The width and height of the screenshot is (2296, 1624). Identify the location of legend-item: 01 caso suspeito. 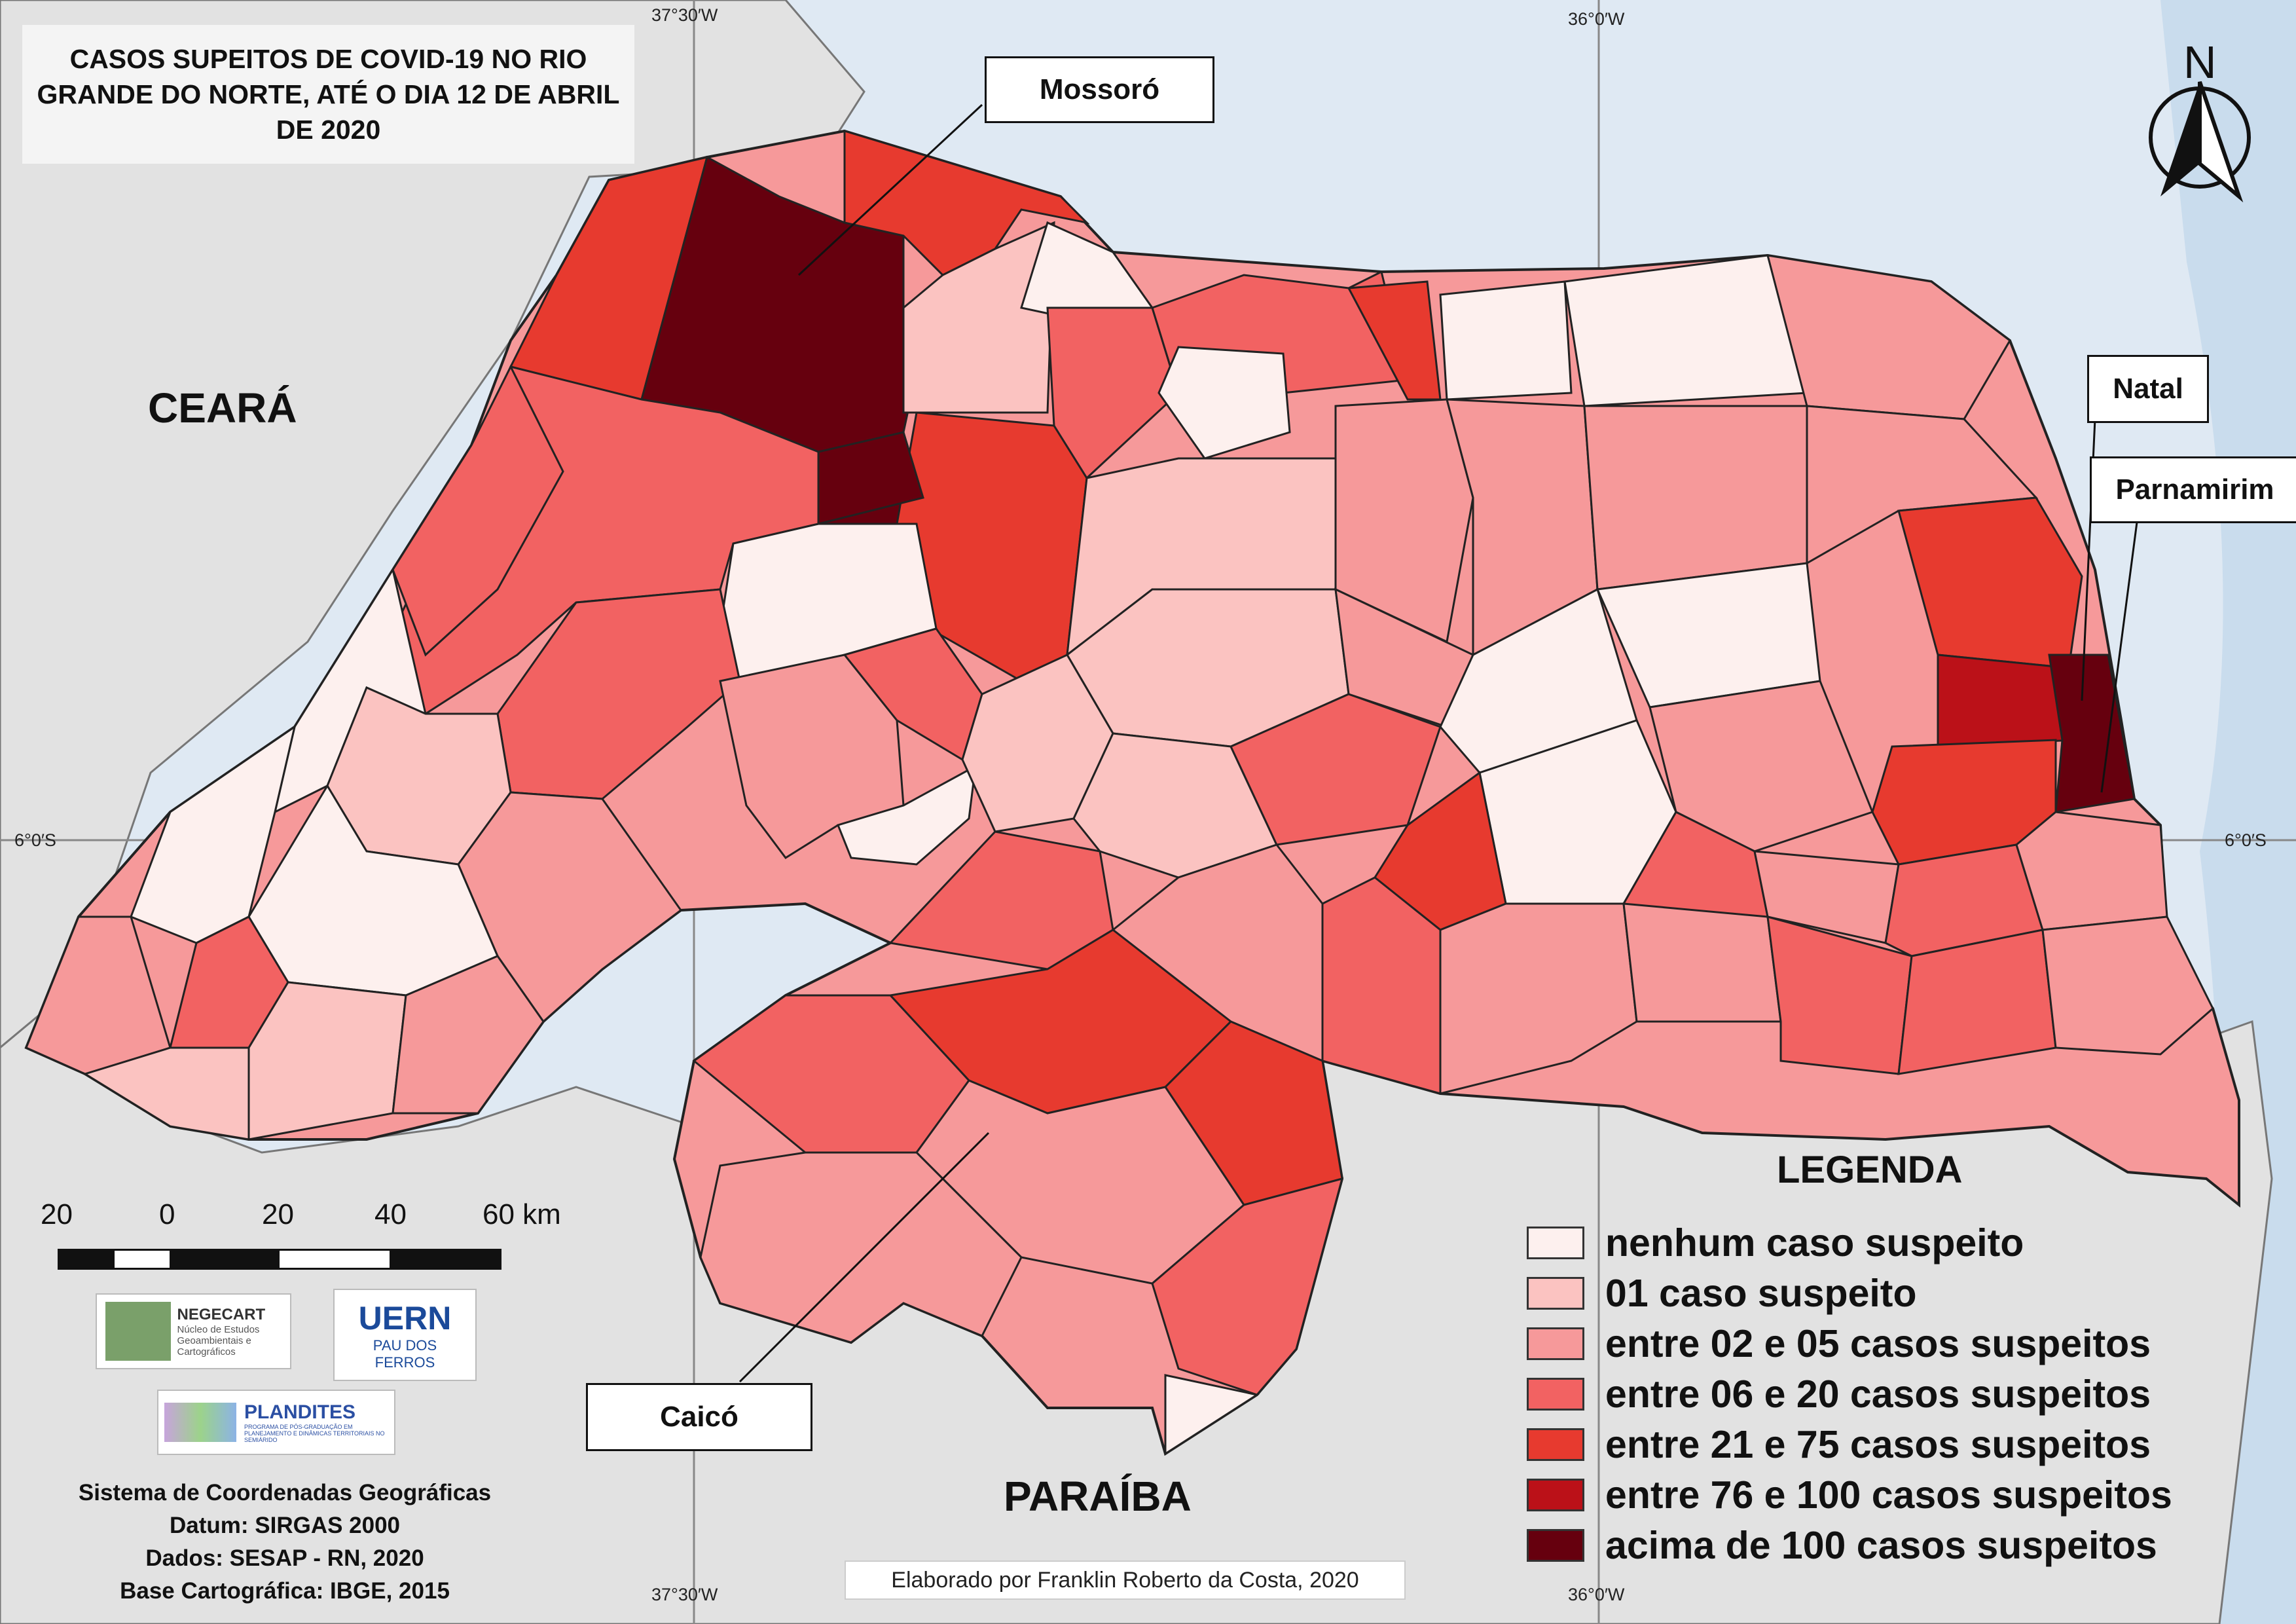
(1722, 1293).